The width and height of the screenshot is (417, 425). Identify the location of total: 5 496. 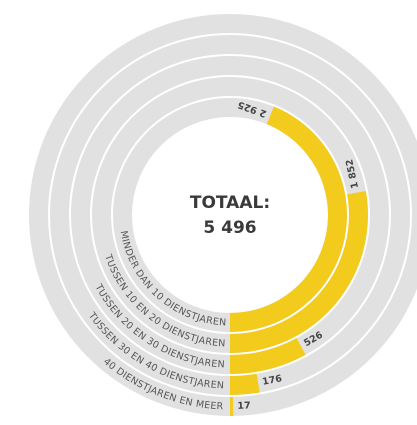
(229, 228).